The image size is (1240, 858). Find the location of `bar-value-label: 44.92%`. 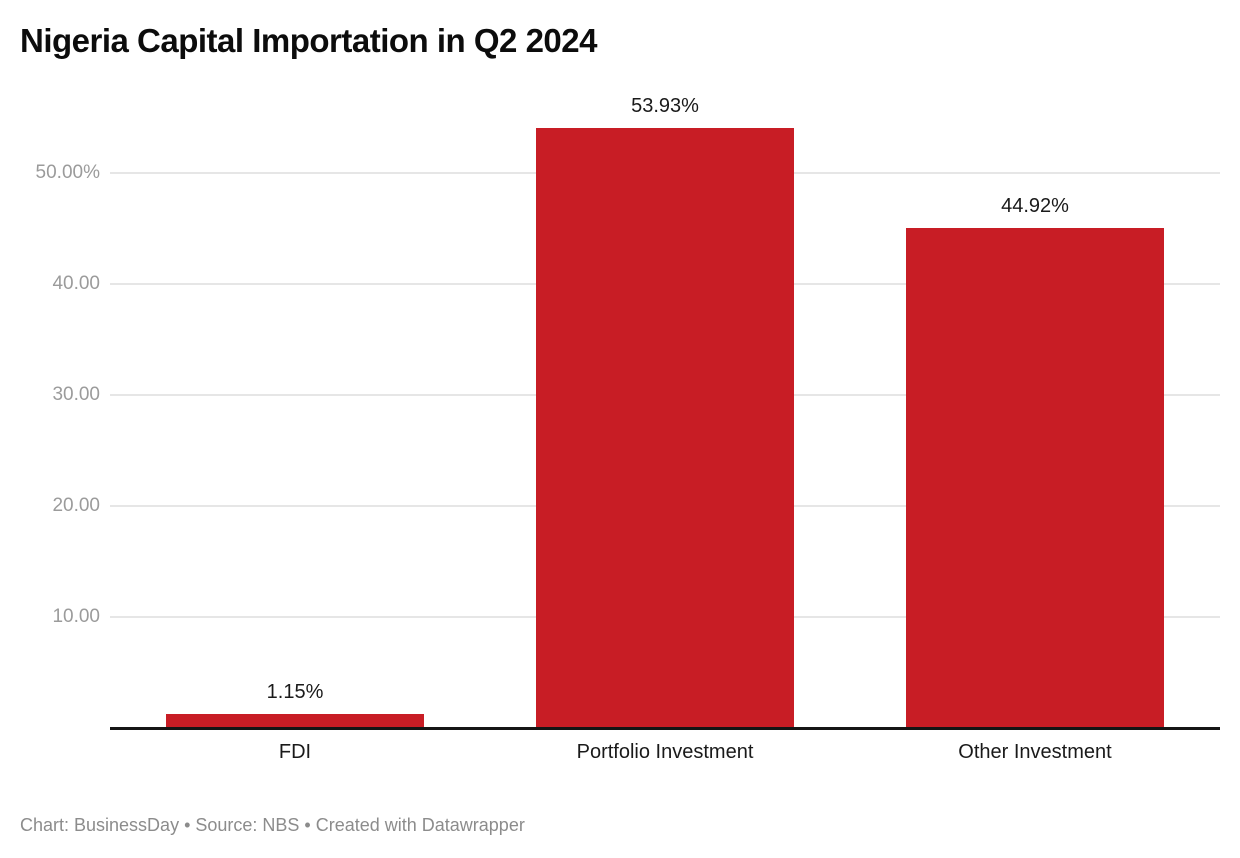

bar-value-label: 44.92% is located at coordinates (1035, 206).